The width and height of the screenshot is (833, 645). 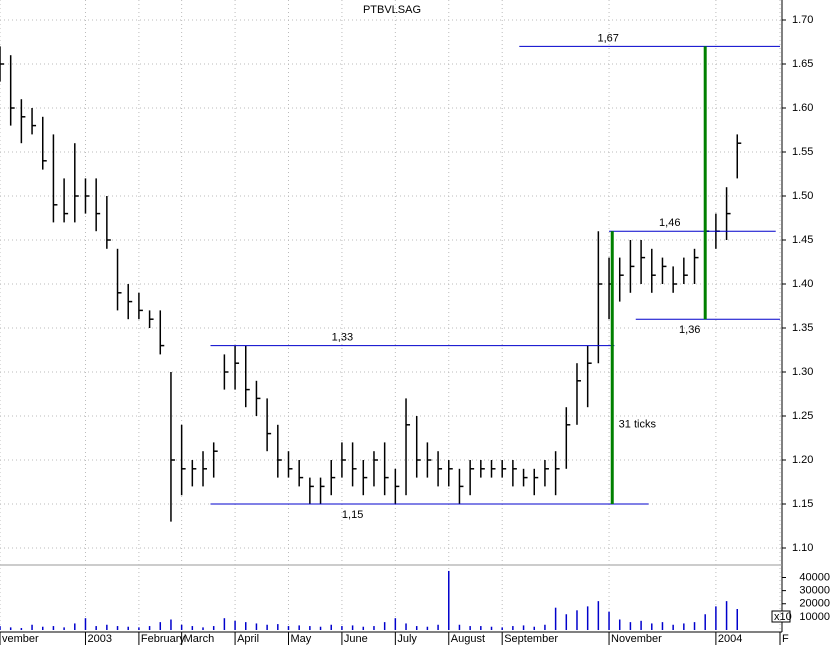 I want to click on y-tick-label: 1.25, so click(x=802, y=416).